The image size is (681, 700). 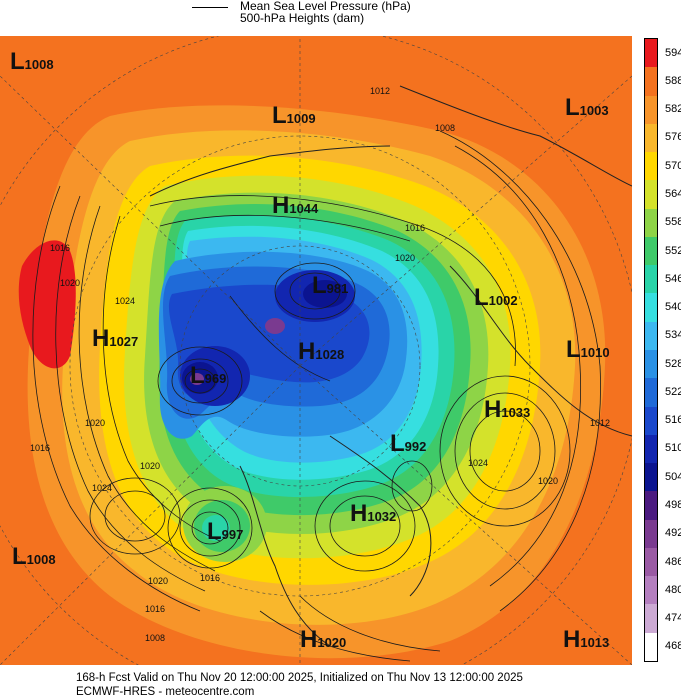 I want to click on colorbar-tick-label: 570, so click(x=673, y=165).